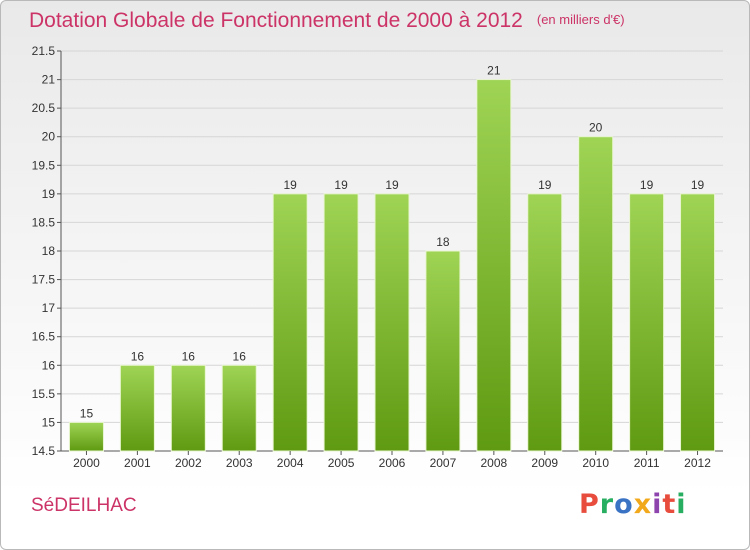  I want to click on brand-letter: o, so click(624, 504).